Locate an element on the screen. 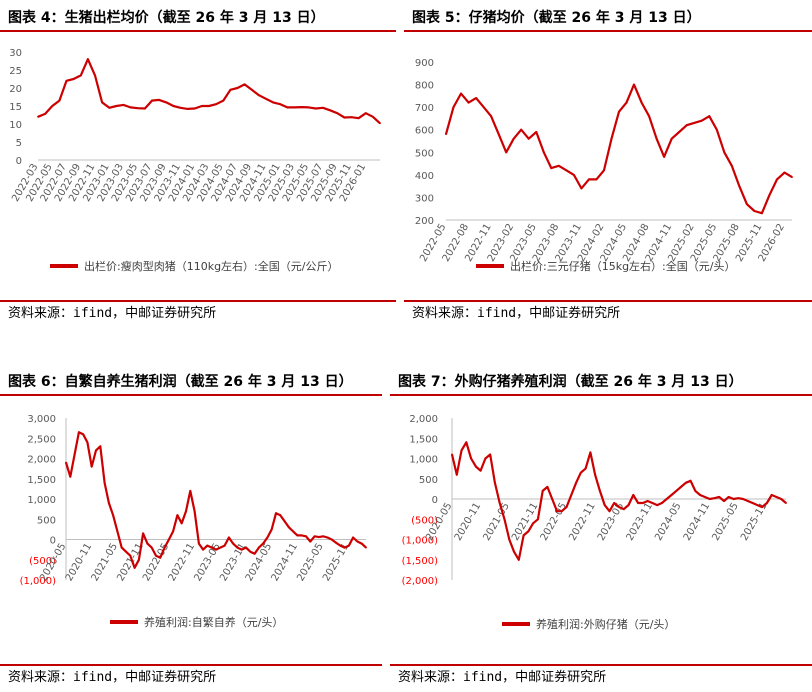 The height and width of the screenshot is (692, 812). y-tick-label: 500 is located at coordinates (46, 520).